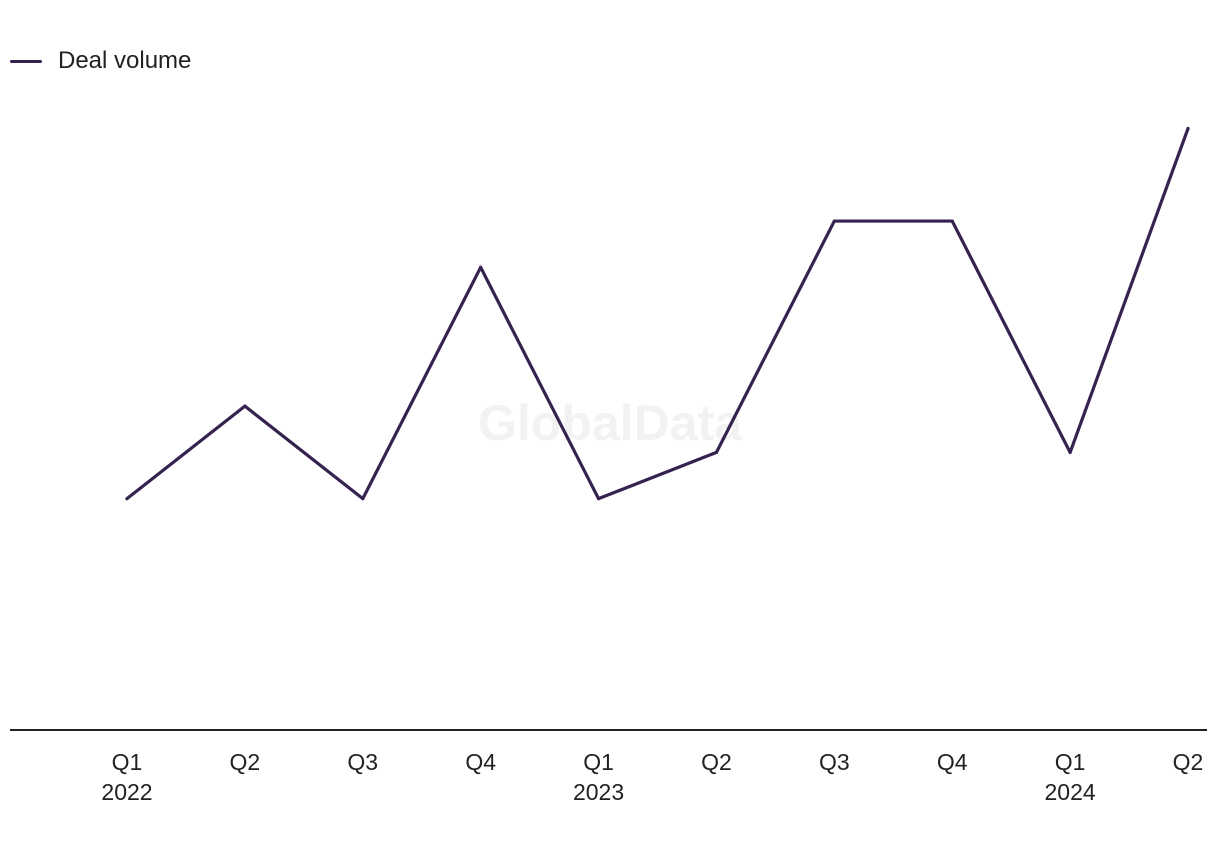 This screenshot has width=1220, height=850. What do you see at coordinates (125, 60) in the screenshot?
I see `legend-label-deal-volume: Deal volume` at bounding box center [125, 60].